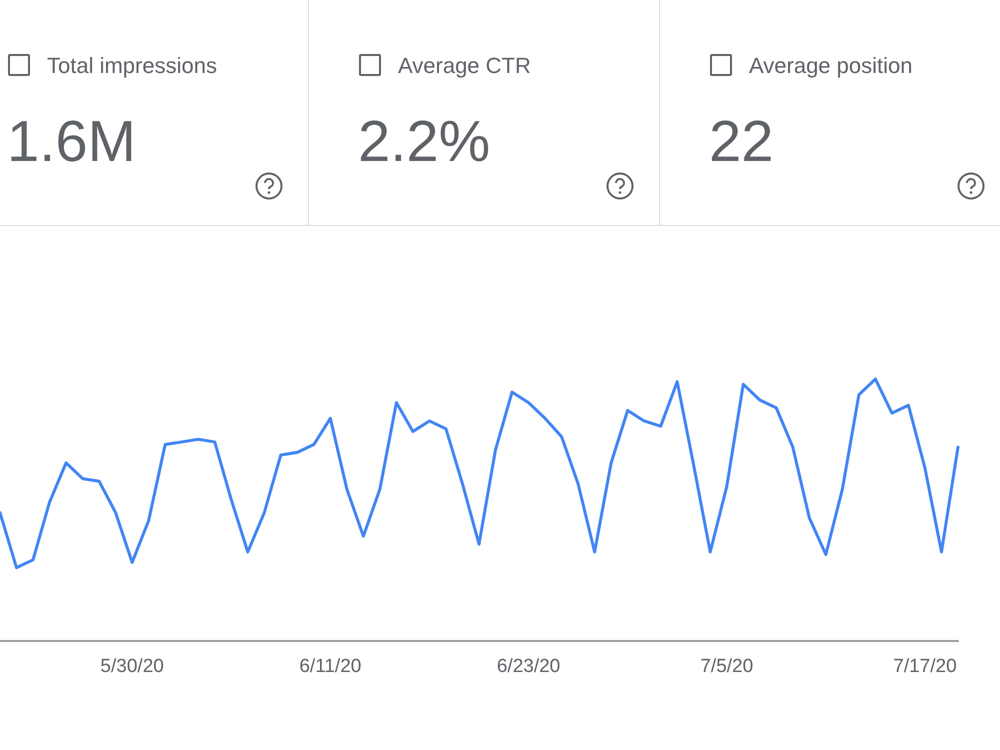  I want to click on x-tick-label: 7/5/20, so click(727, 666).